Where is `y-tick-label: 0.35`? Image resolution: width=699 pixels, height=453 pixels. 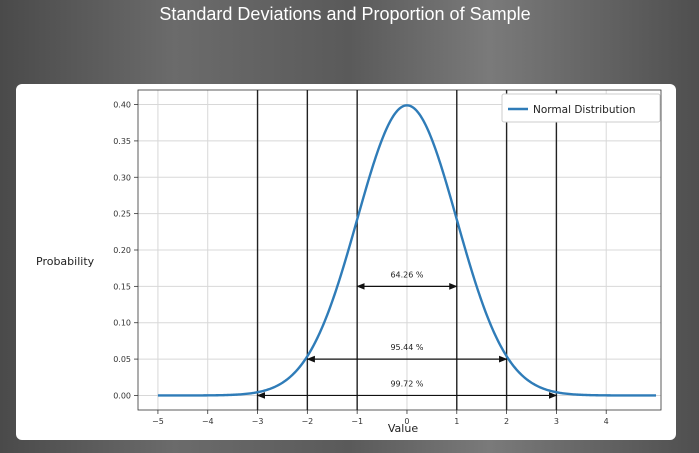 y-tick-label: 0.35 is located at coordinates (122, 141).